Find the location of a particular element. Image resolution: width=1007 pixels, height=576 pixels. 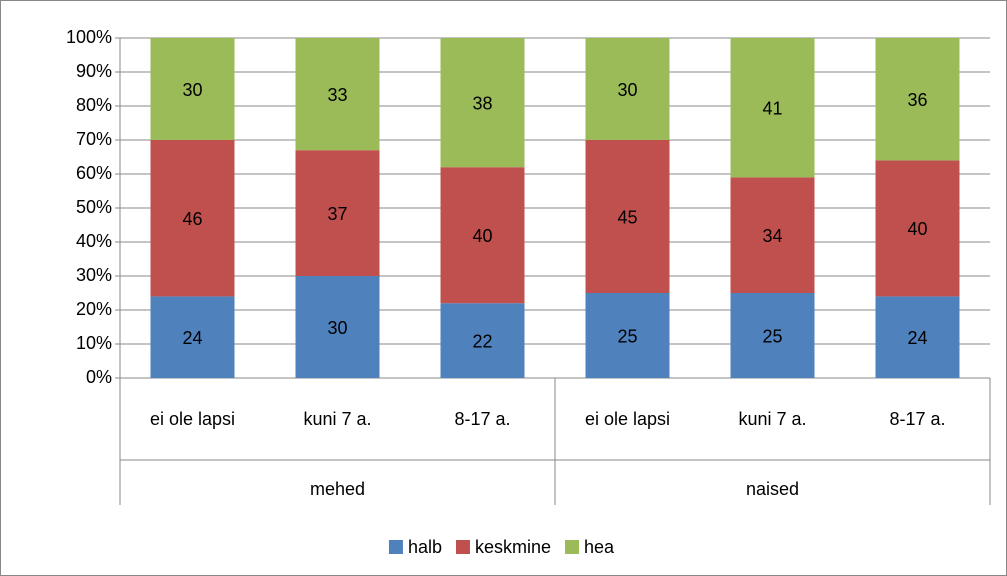

data-label: 46 is located at coordinates (192, 219).